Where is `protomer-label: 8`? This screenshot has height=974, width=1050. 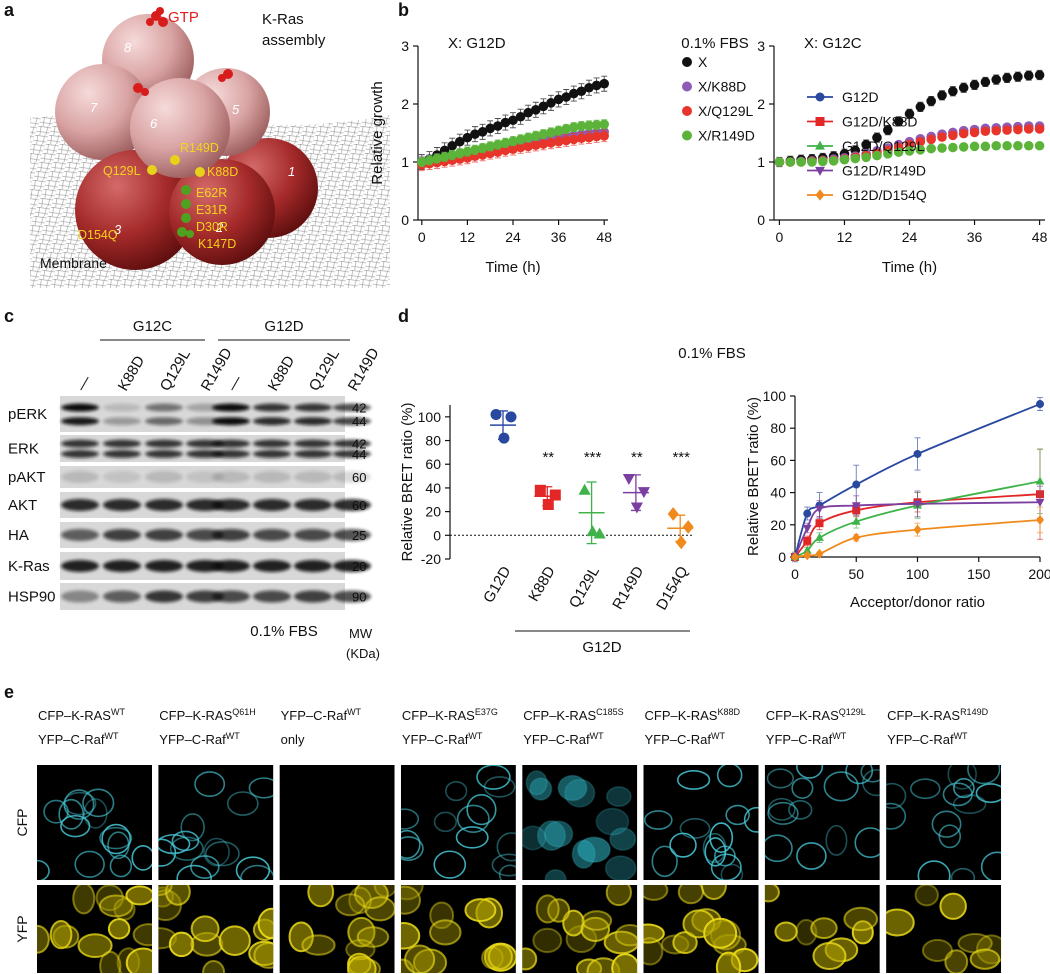
protomer-label: 8 is located at coordinates (128, 47).